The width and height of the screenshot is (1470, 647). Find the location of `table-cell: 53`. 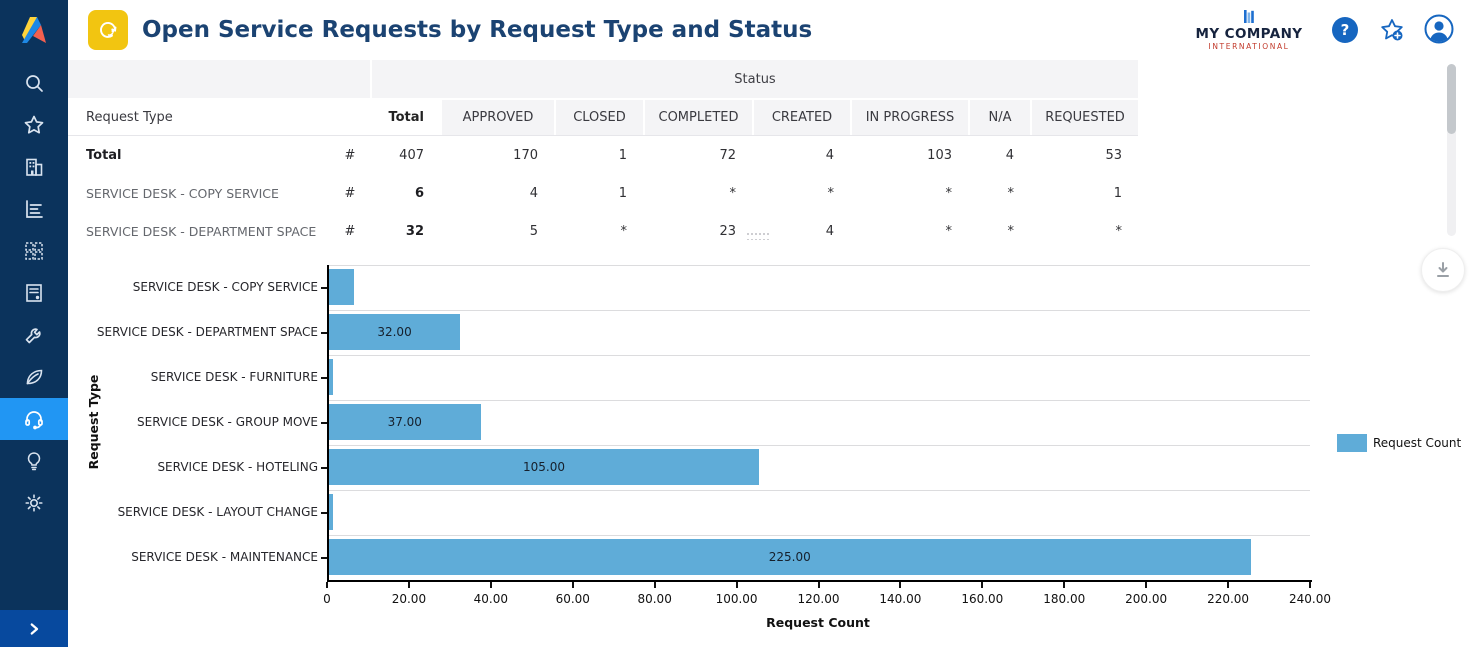

table-cell: 53 is located at coordinates (1113, 155).